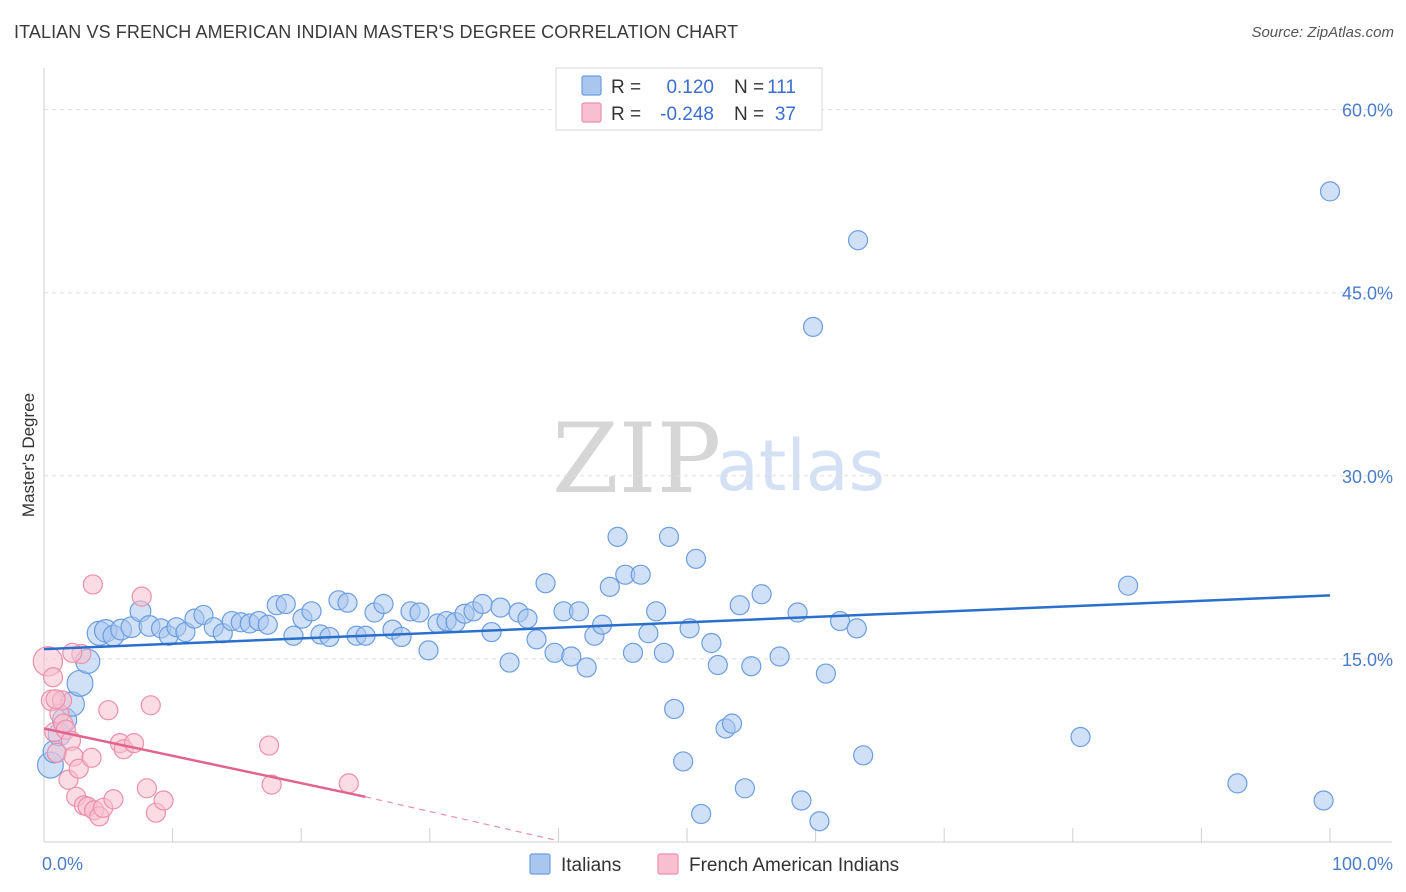 The width and height of the screenshot is (1406, 892). Describe the element at coordinates (1362, 864) in the screenshot. I see `x-tick-label-1: 100.0%` at that location.